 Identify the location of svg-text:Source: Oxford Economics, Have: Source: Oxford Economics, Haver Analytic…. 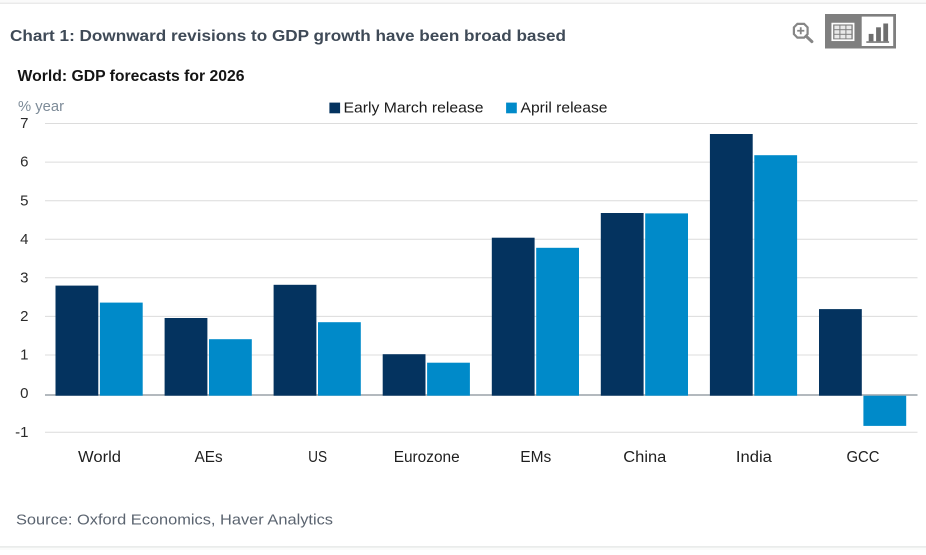
(174, 519).